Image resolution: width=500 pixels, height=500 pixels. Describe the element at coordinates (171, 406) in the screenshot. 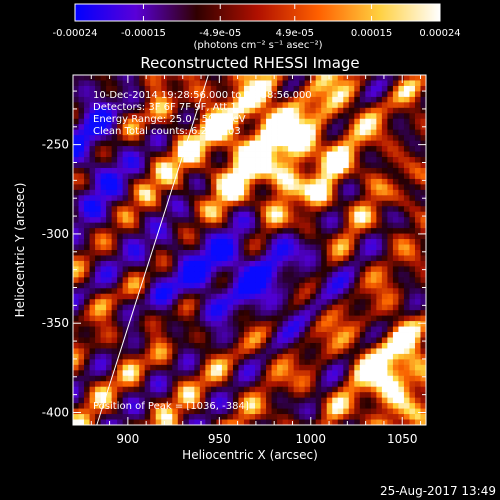

I see `peak-position-label: Position of Peak = [1036, -384]` at that location.